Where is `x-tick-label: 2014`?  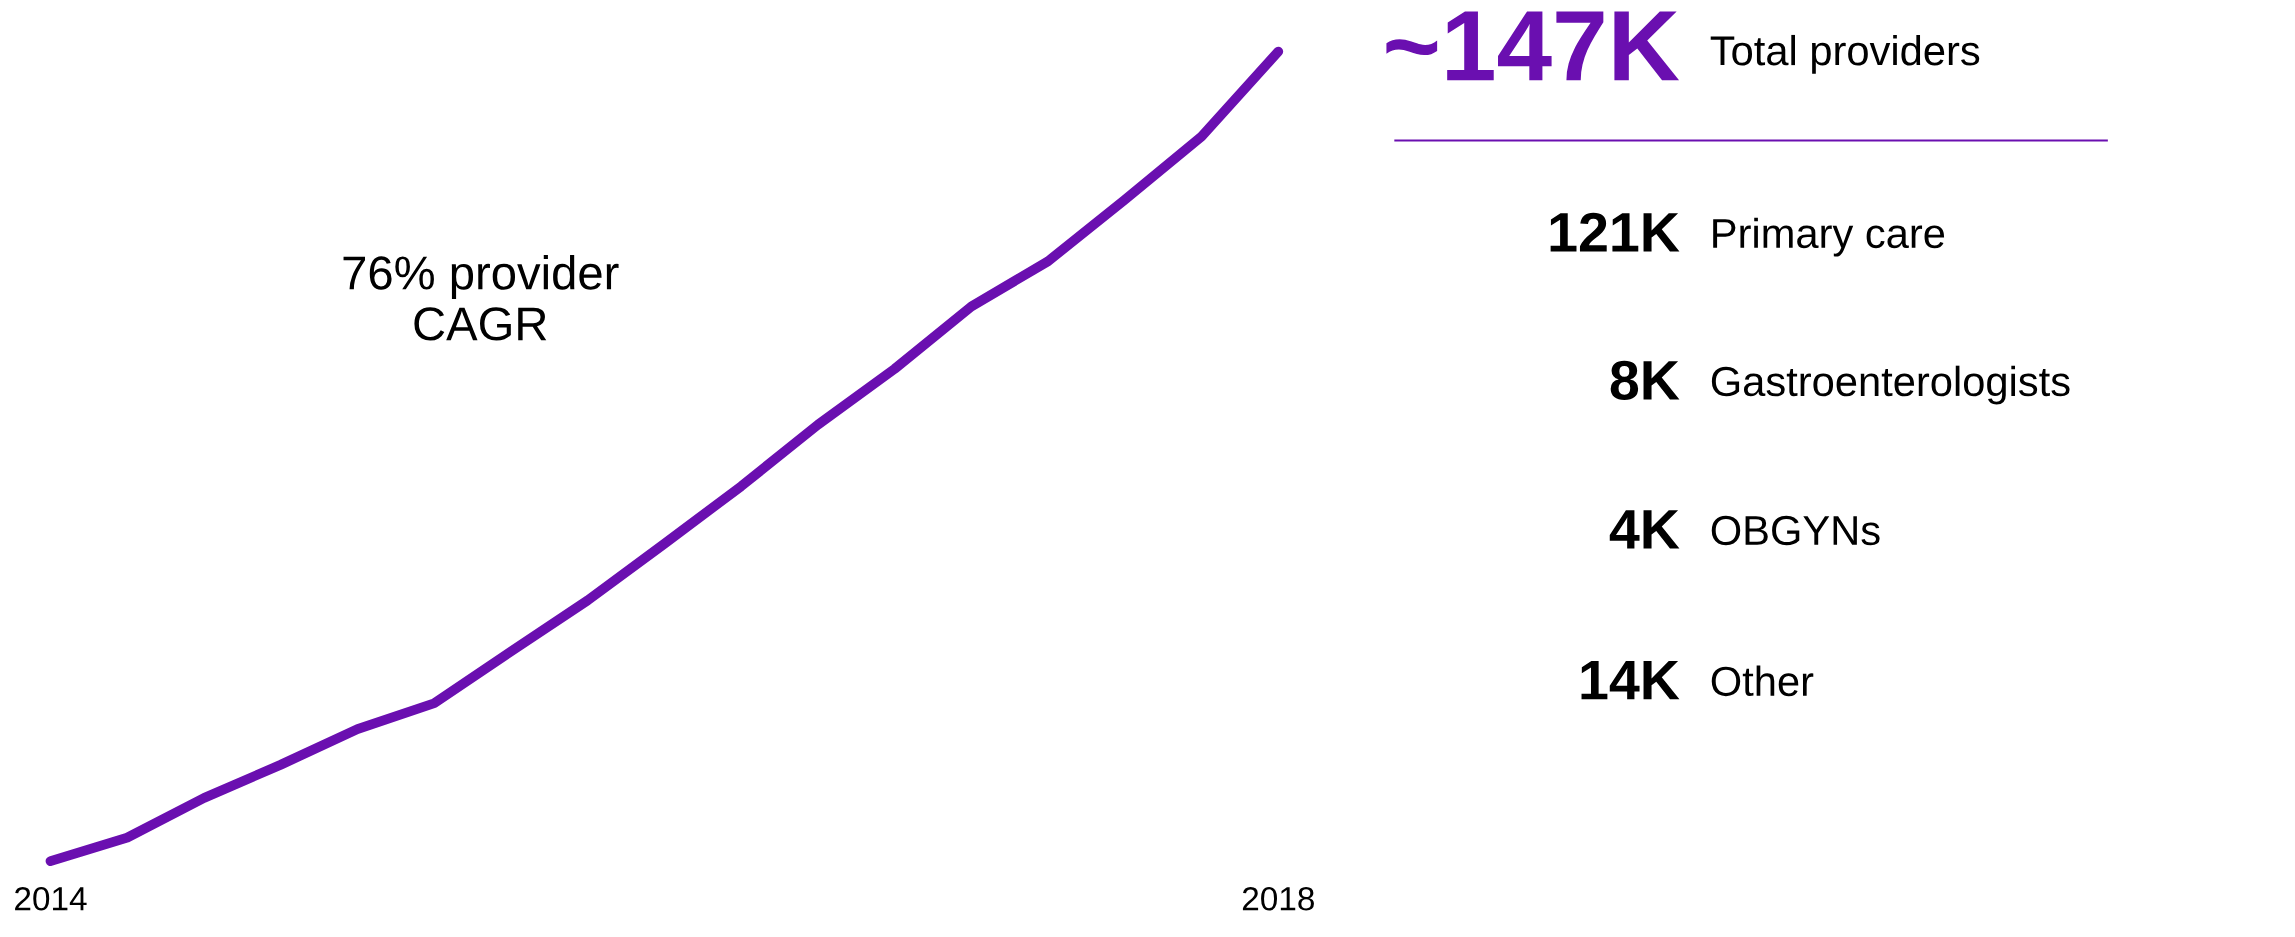
x-tick-label: 2014 is located at coordinates (51, 898).